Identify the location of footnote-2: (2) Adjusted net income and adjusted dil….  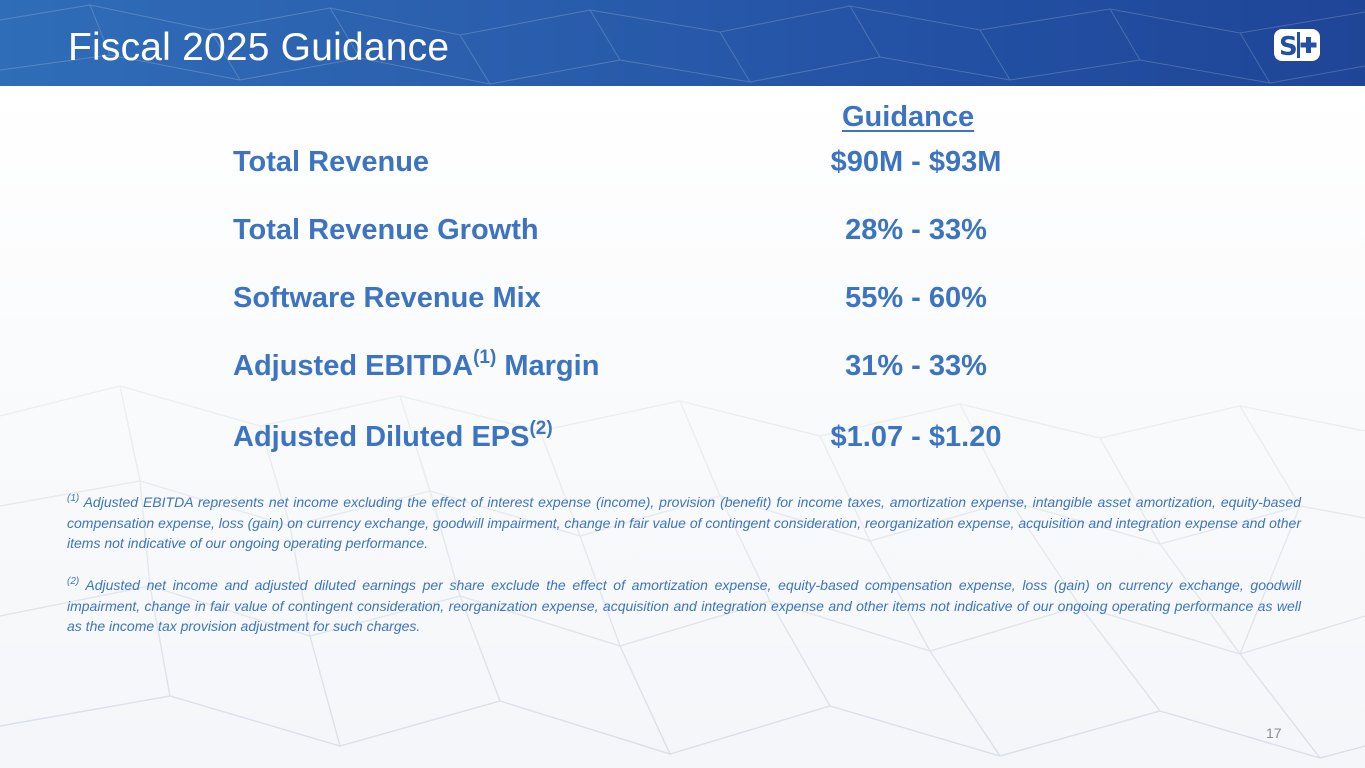
(684, 606).